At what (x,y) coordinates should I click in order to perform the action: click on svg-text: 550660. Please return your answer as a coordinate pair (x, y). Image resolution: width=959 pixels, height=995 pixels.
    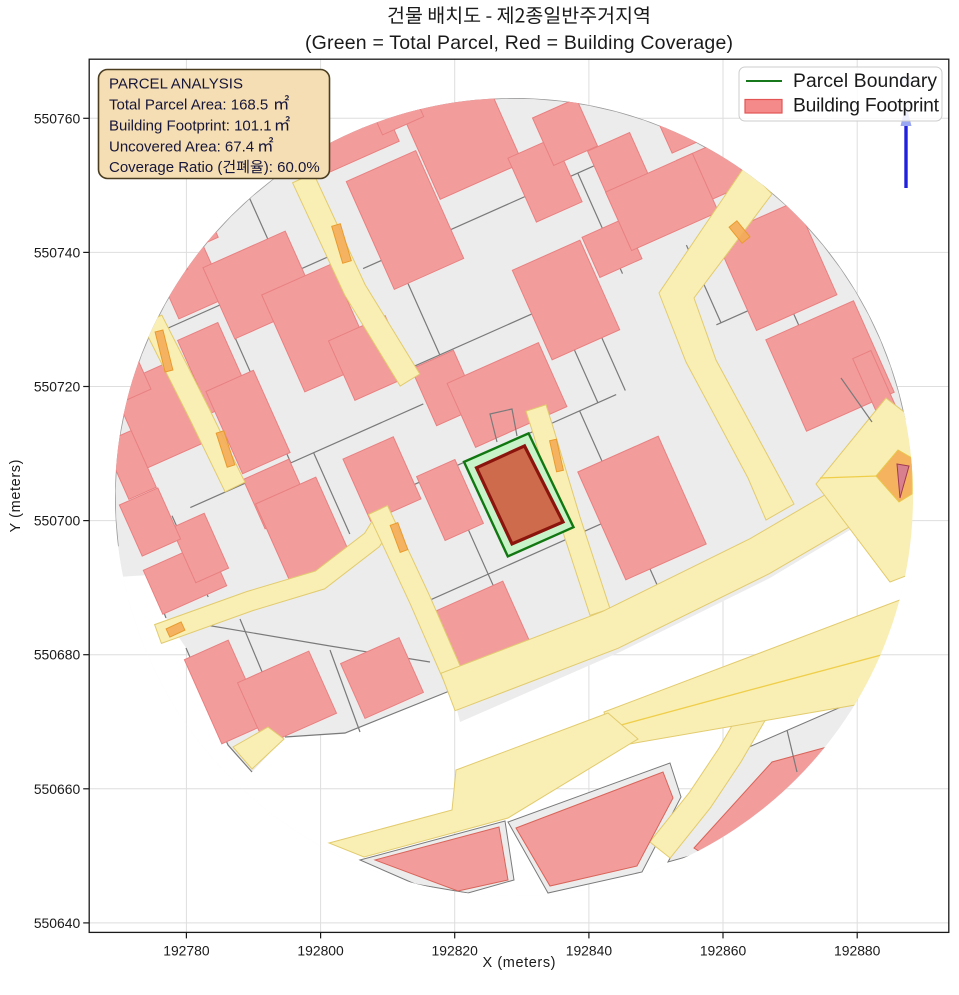
    Looking at the image, I should click on (57, 789).